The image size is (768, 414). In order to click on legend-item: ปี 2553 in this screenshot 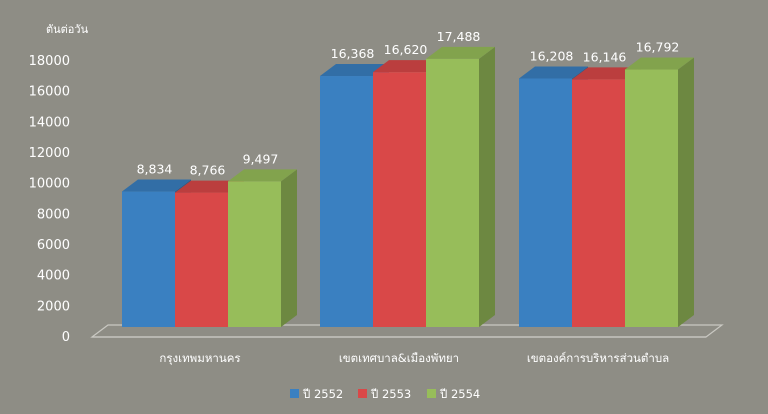, I will do `click(384, 394)`.